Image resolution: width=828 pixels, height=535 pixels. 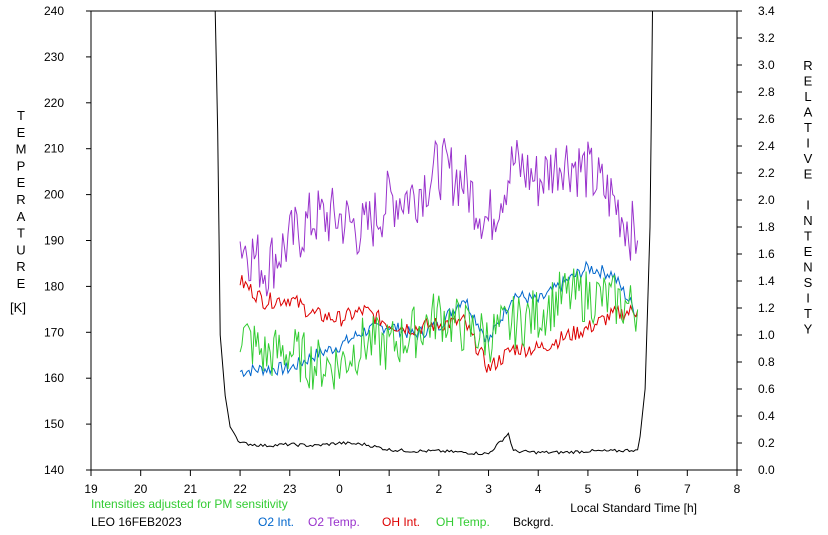 What do you see at coordinates (766, 308) in the screenshot?
I see `right-tick-label: 1.2` at bounding box center [766, 308].